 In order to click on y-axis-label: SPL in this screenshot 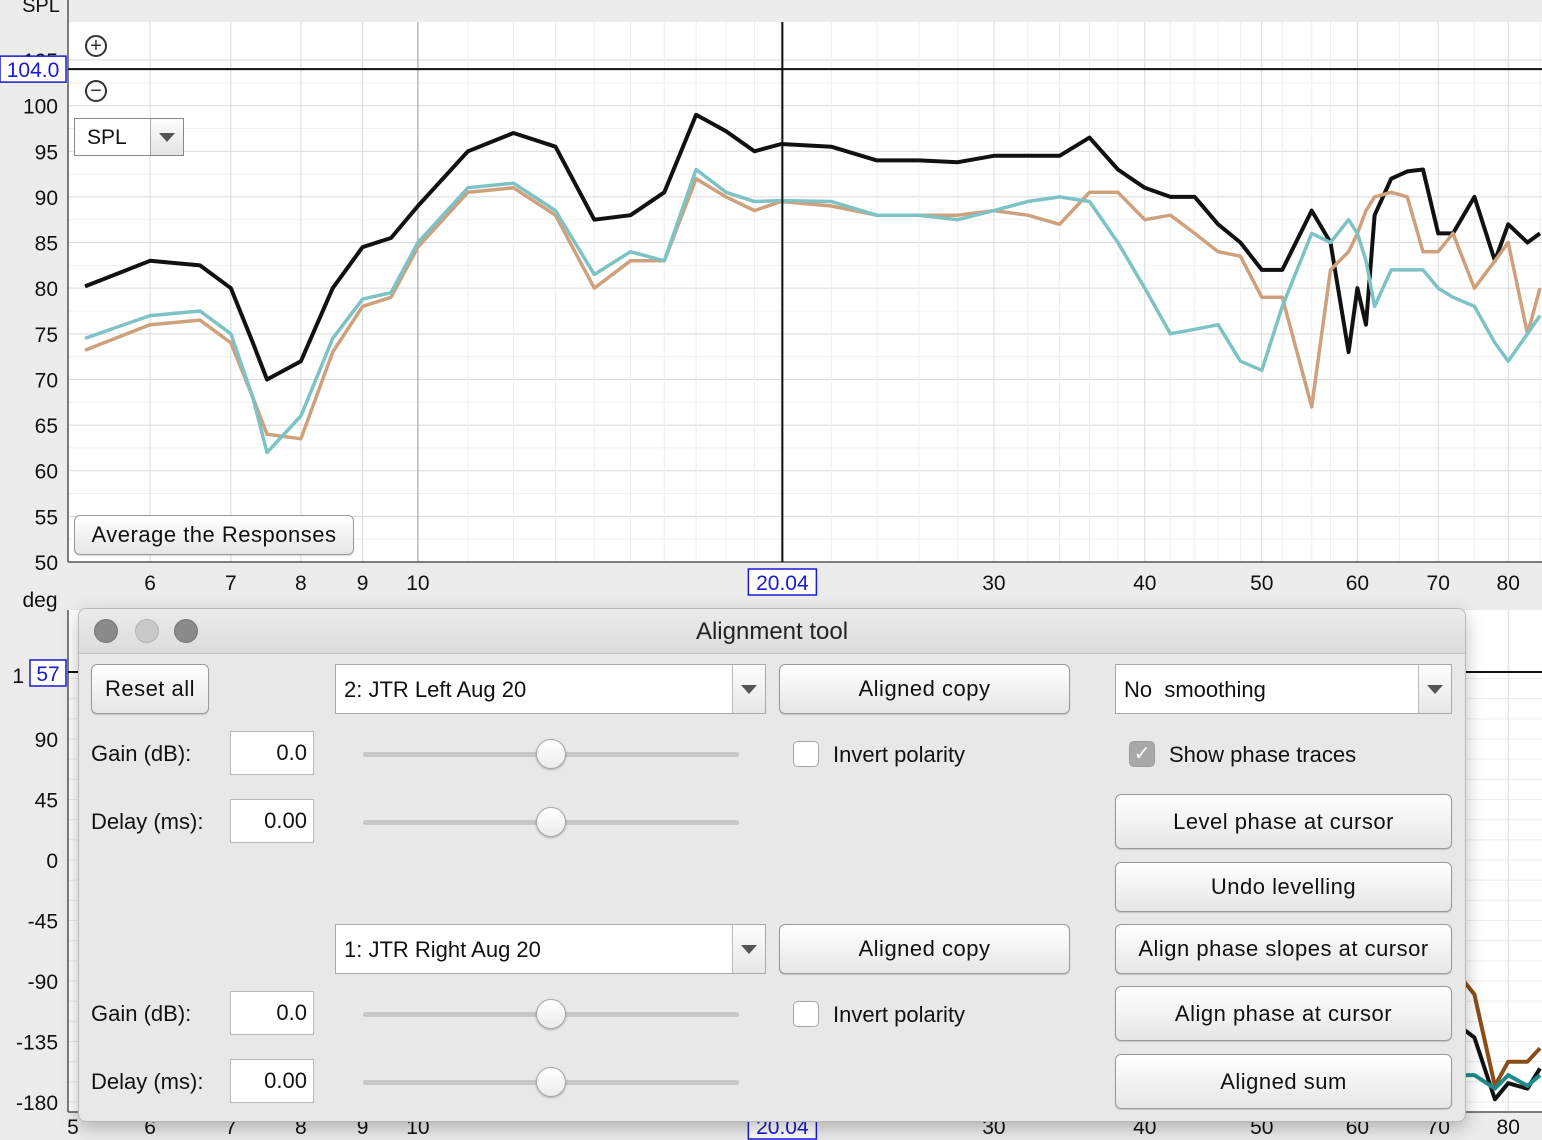, I will do `click(41, 8)`.